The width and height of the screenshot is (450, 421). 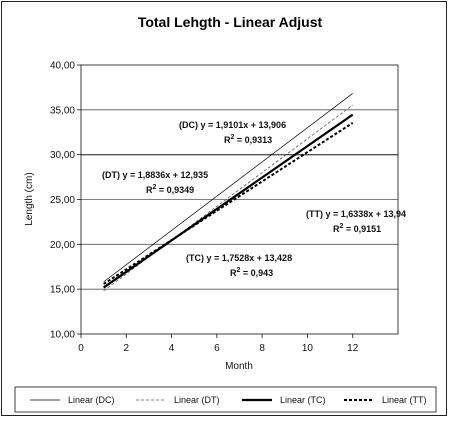 I want to click on chart-title: Total Lehgth - Linear Adjust, so click(x=230, y=22).